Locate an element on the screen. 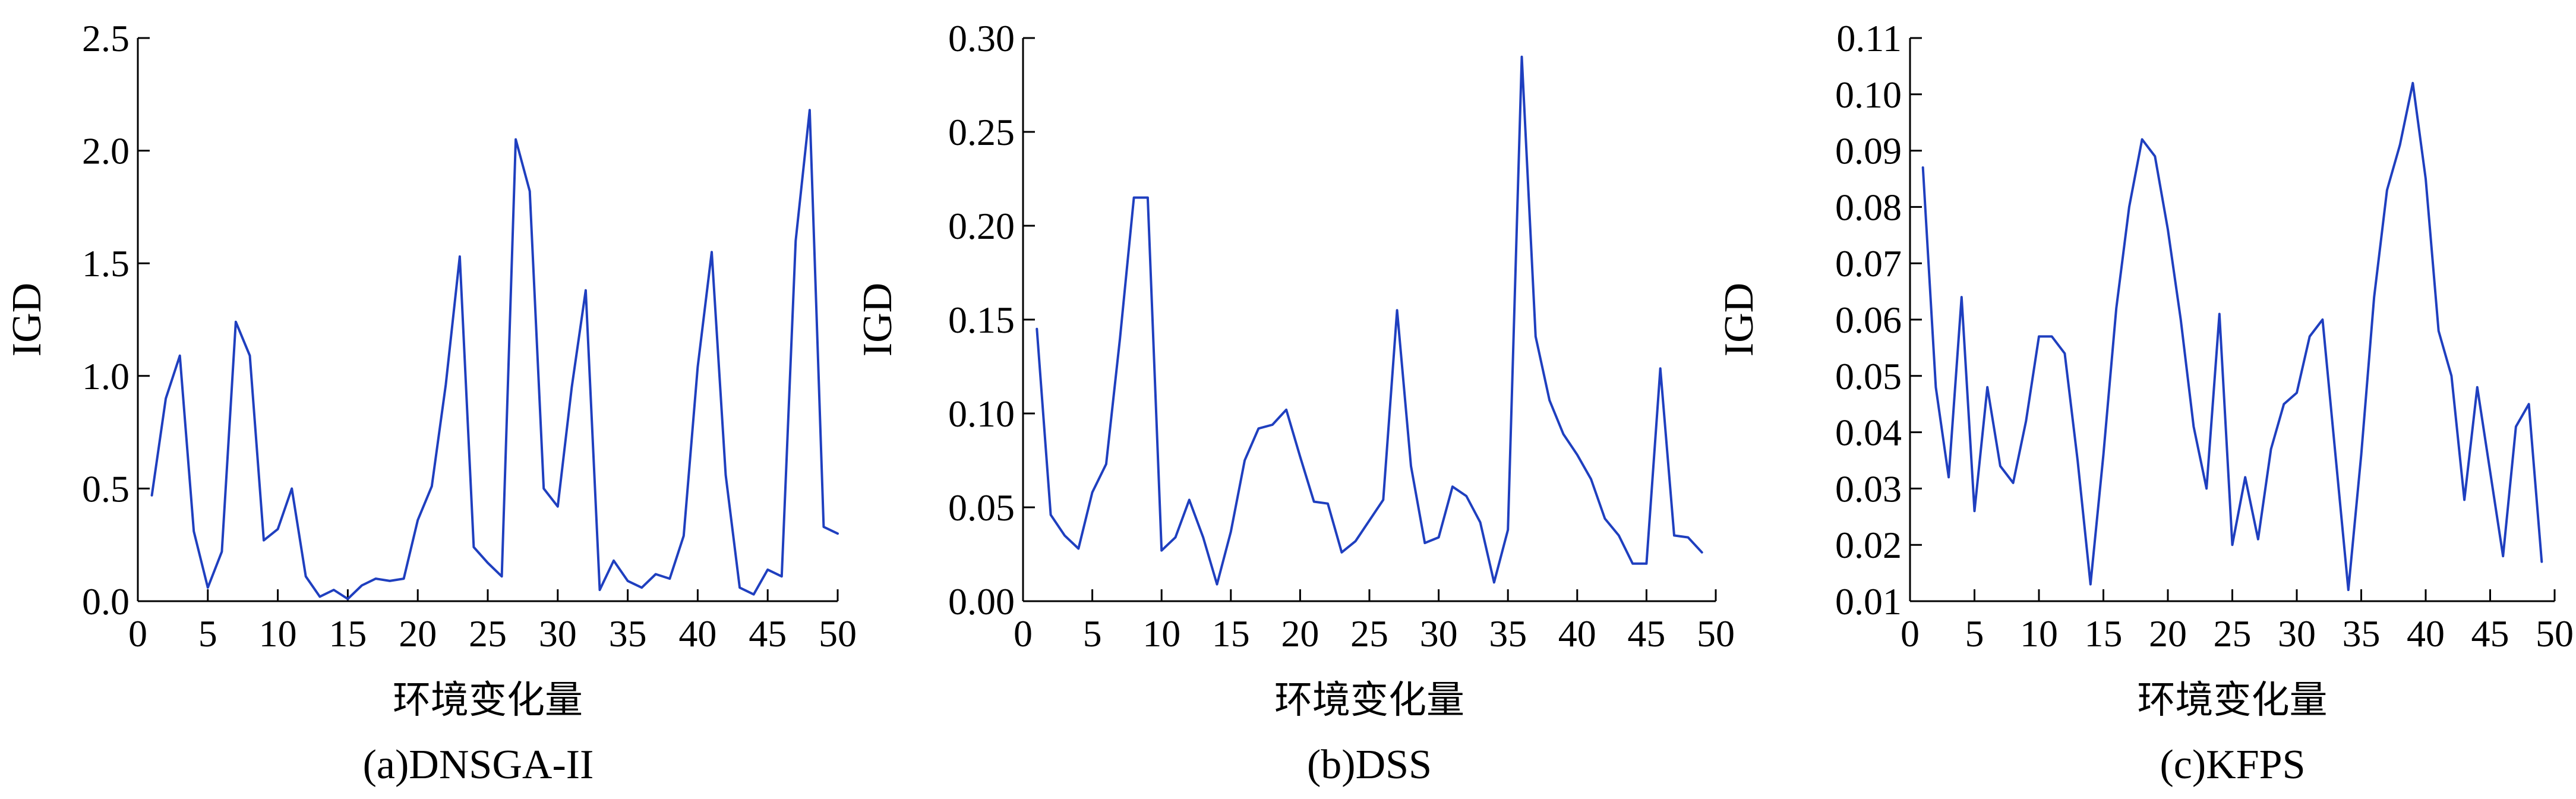  y-tick-label: 0.04 is located at coordinates (1868, 433).